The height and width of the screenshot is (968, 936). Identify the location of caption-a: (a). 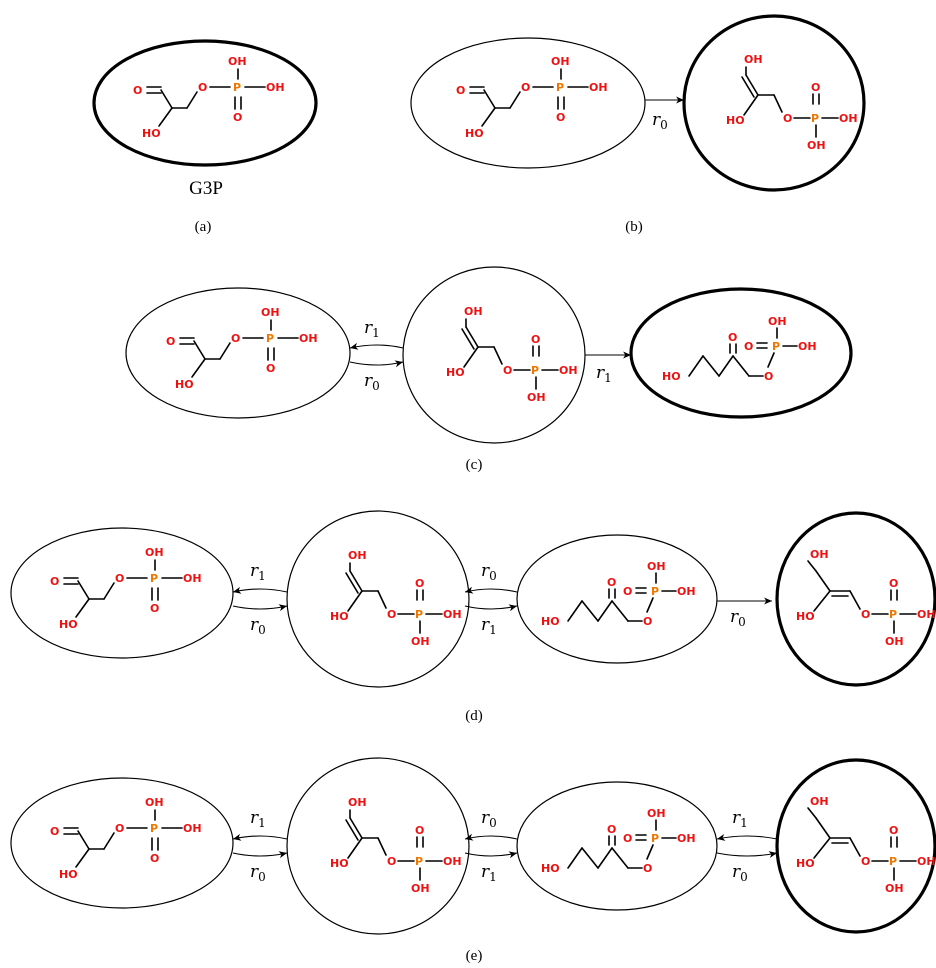
(203, 227).